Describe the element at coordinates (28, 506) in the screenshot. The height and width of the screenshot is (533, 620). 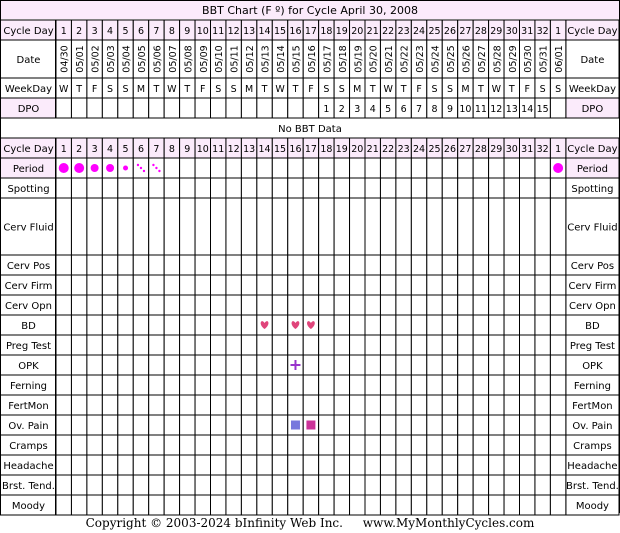
I see `row-moody-label-left: Moody` at that location.